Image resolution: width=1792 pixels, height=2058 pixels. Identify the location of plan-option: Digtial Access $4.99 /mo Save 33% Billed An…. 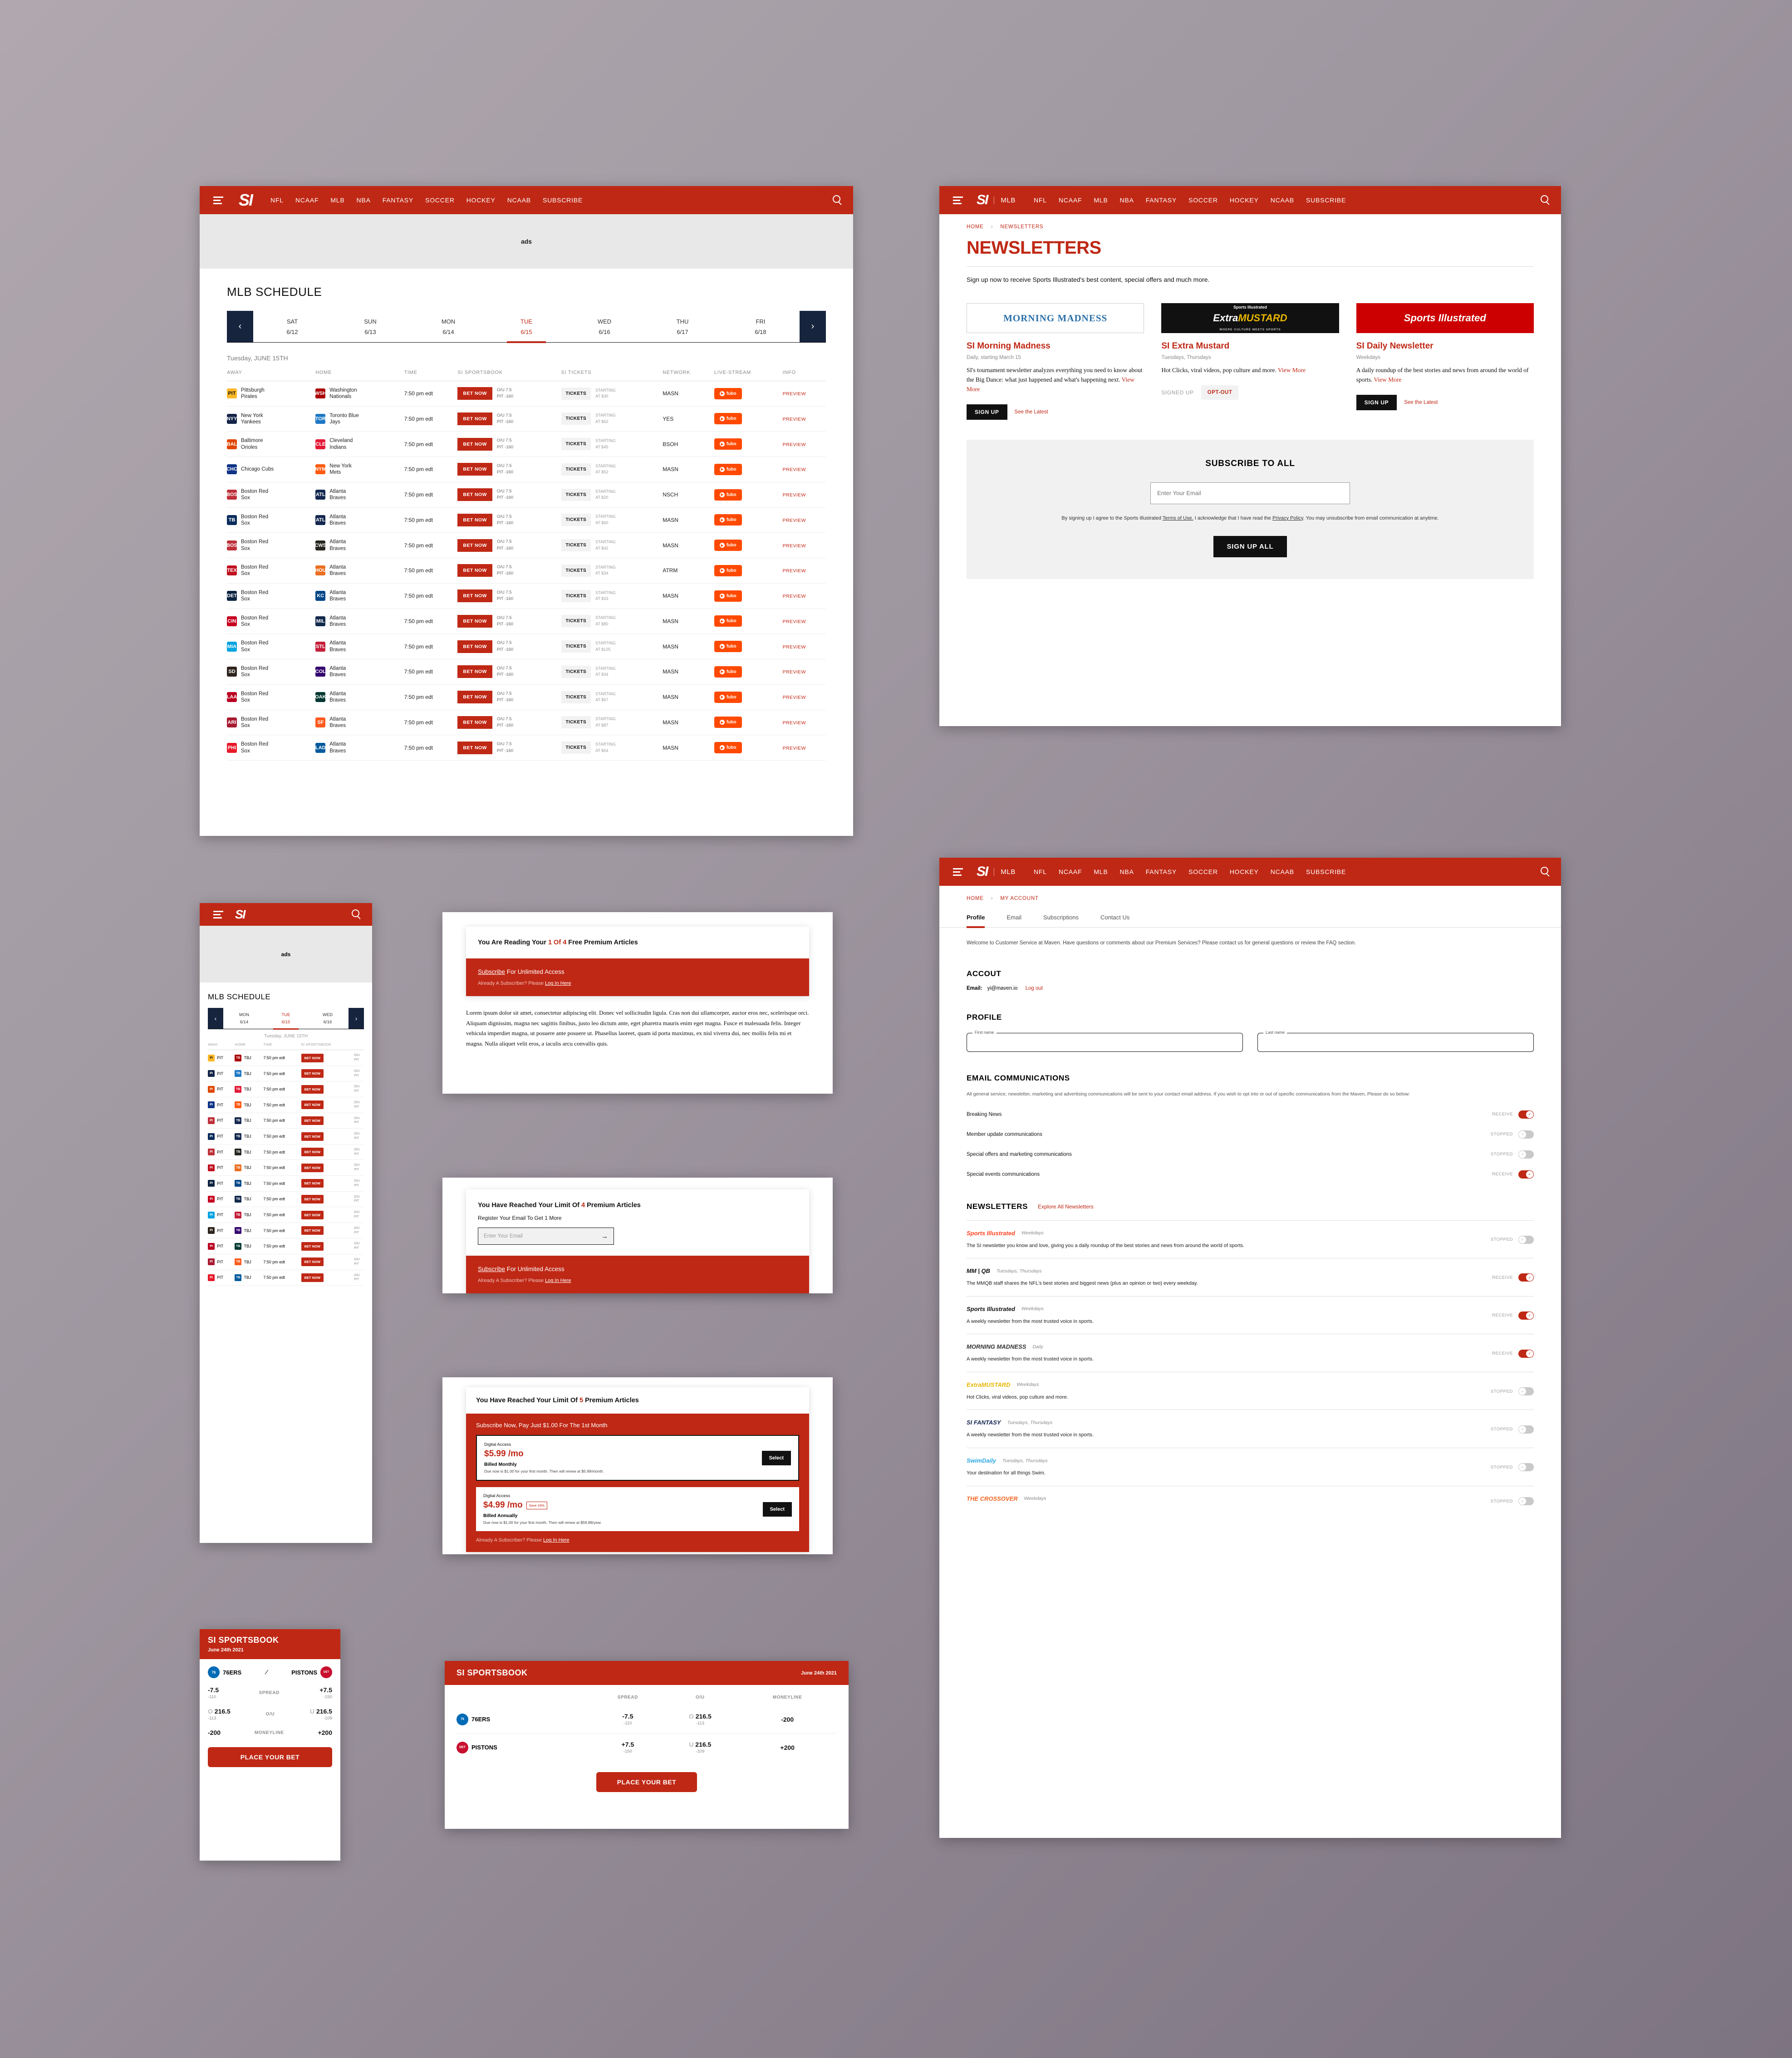
(637, 1510).